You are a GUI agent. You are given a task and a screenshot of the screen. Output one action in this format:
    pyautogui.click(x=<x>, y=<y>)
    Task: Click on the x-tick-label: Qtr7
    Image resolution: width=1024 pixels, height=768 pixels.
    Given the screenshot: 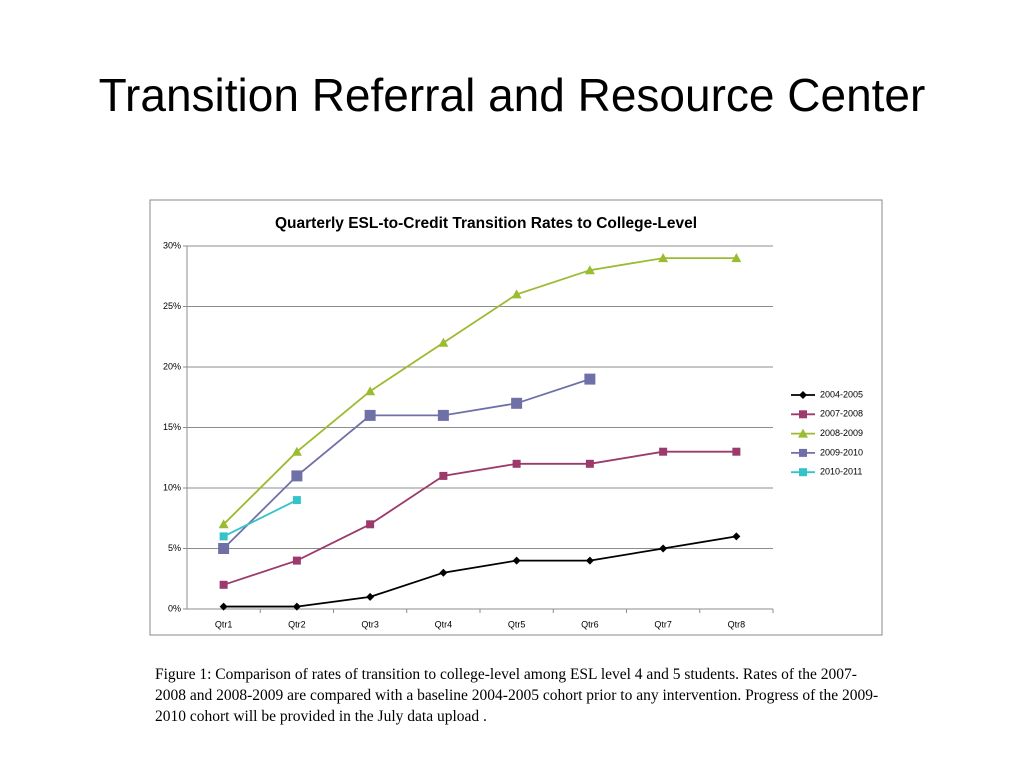 What is the action you would take?
    pyautogui.click(x=663, y=624)
    